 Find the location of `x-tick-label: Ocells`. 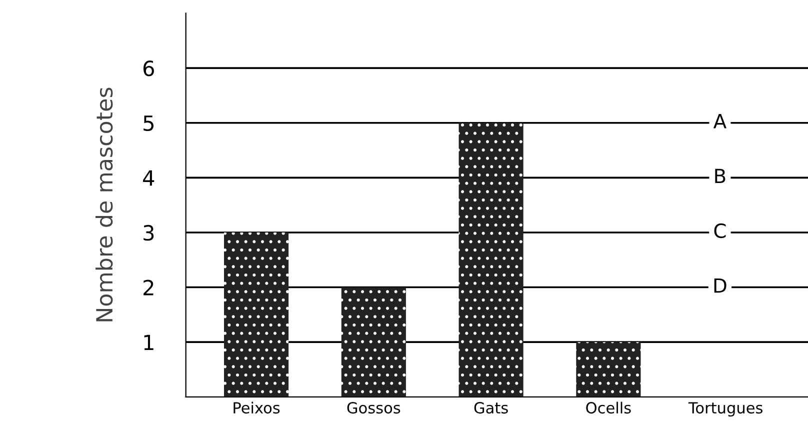

x-tick-label: Ocells is located at coordinates (608, 408).